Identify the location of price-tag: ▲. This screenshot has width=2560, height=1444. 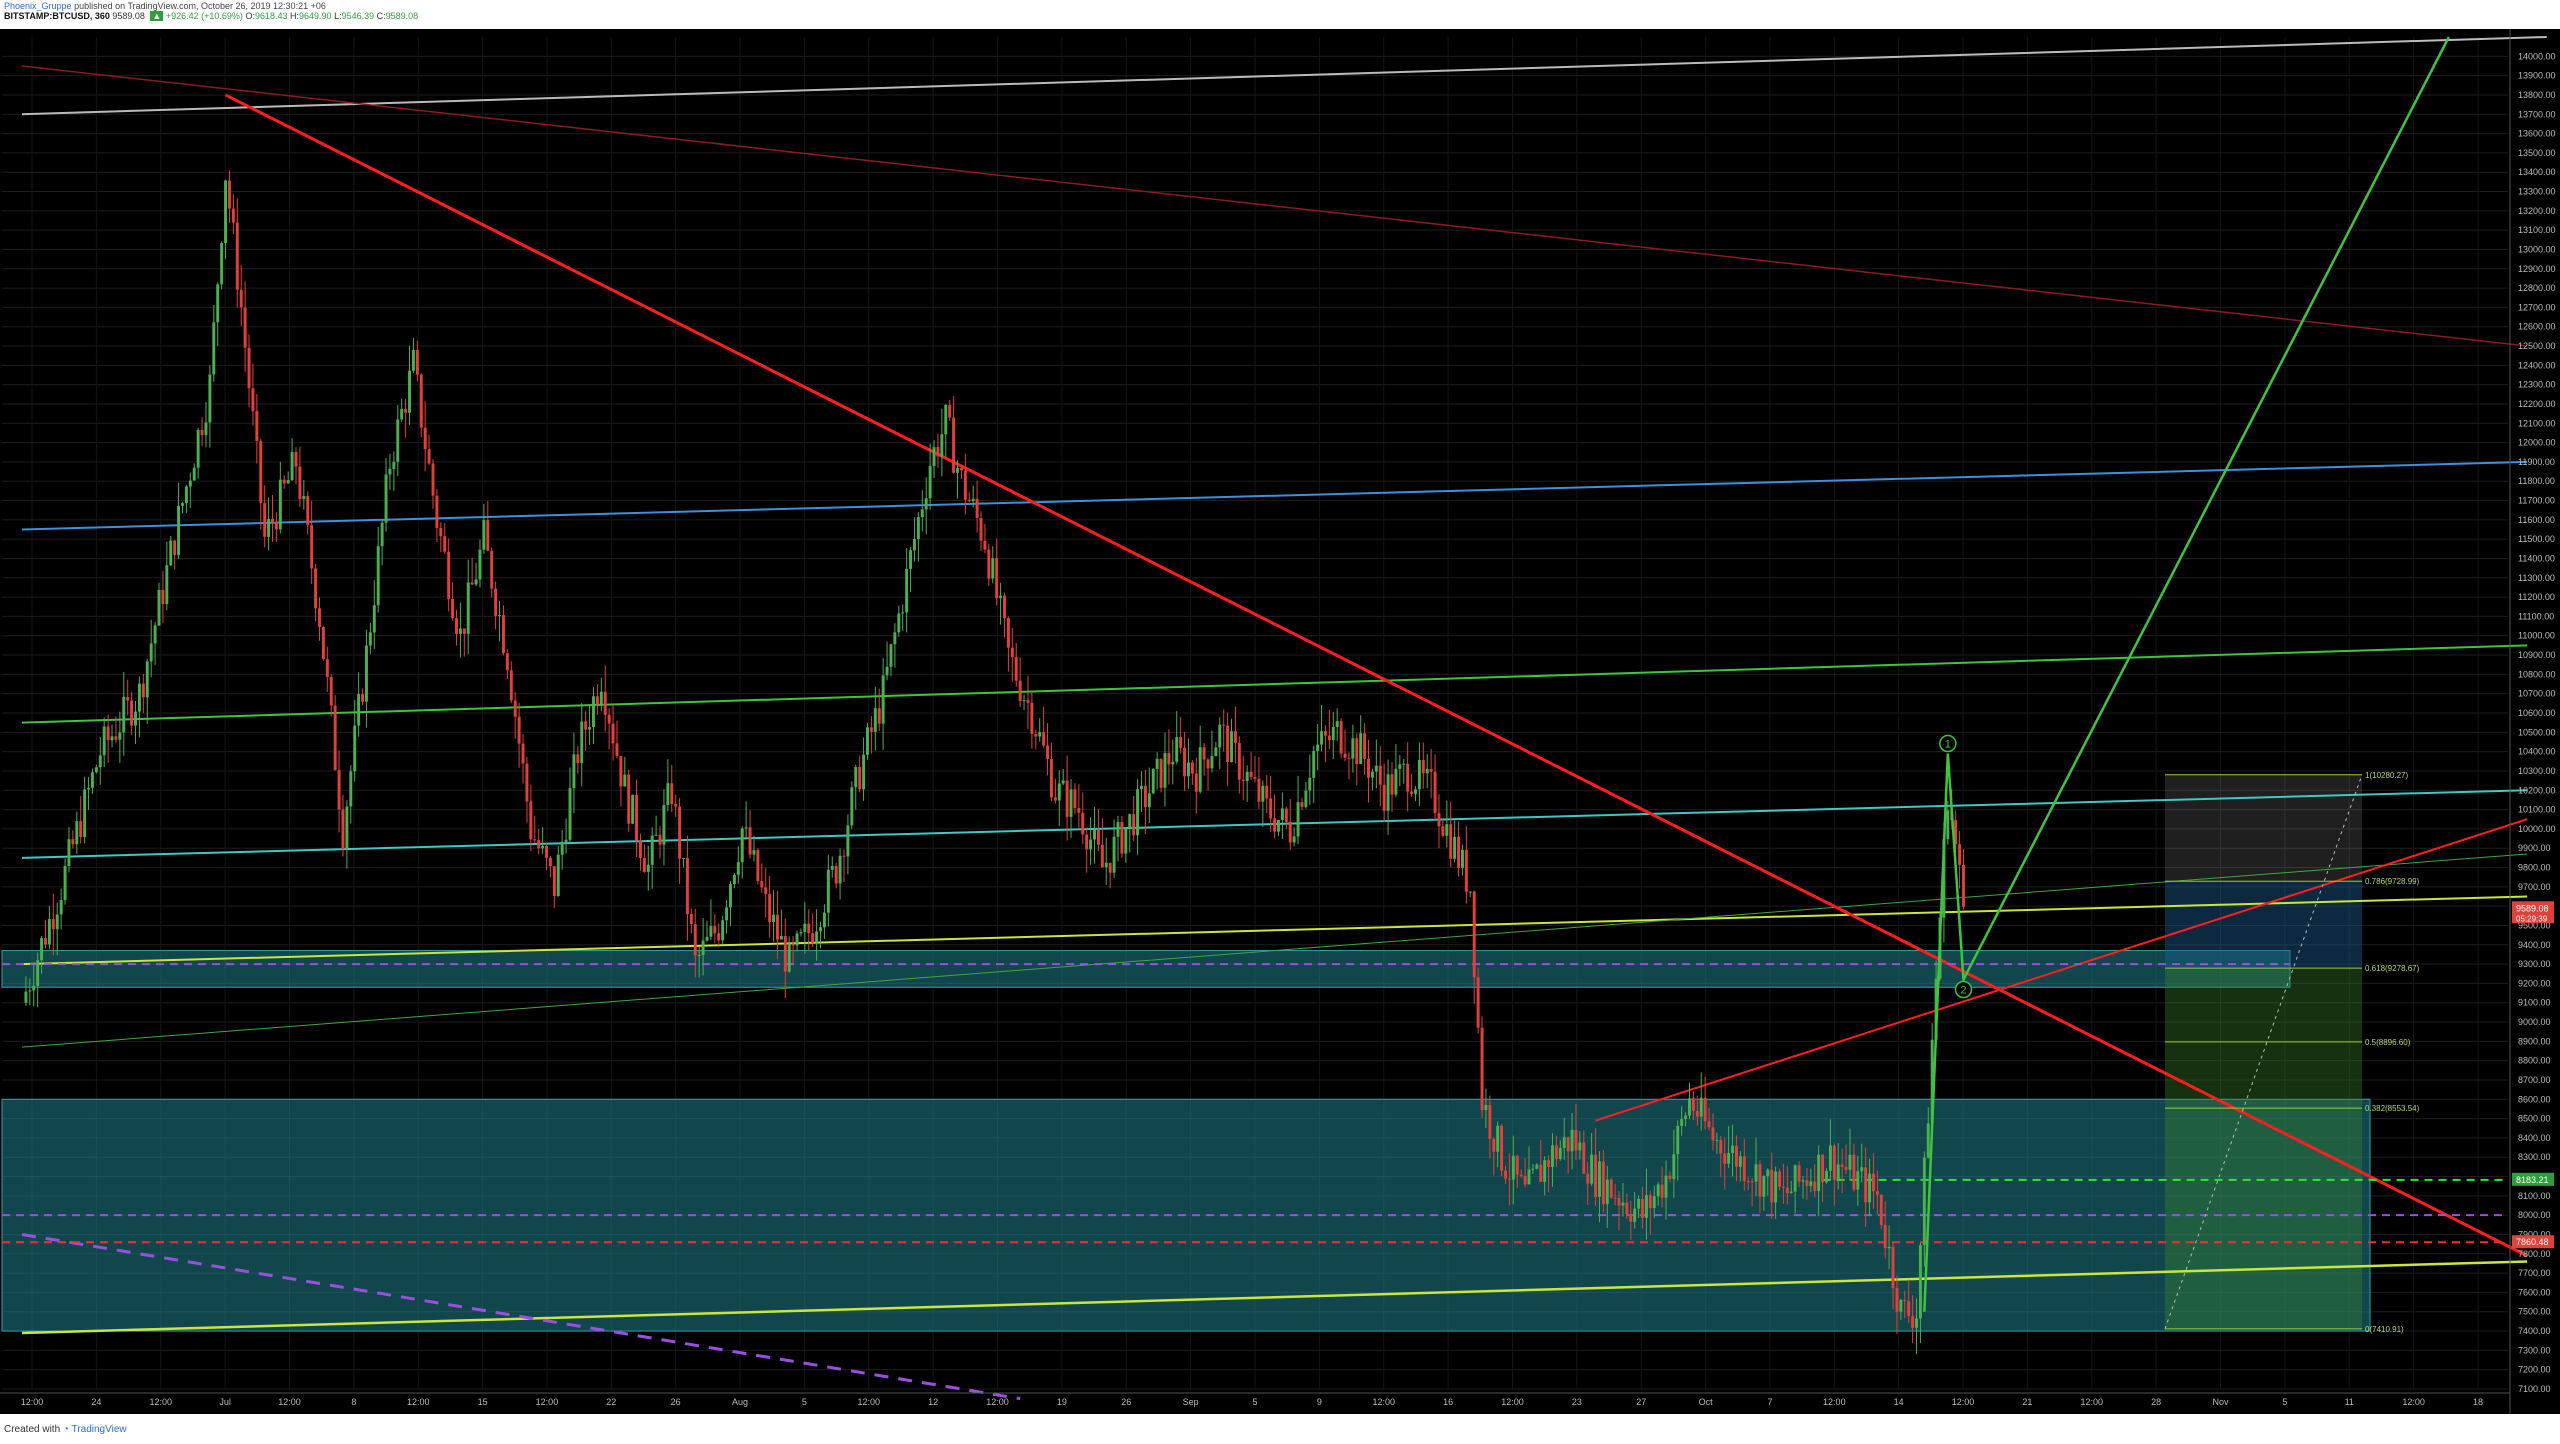
(157, 16).